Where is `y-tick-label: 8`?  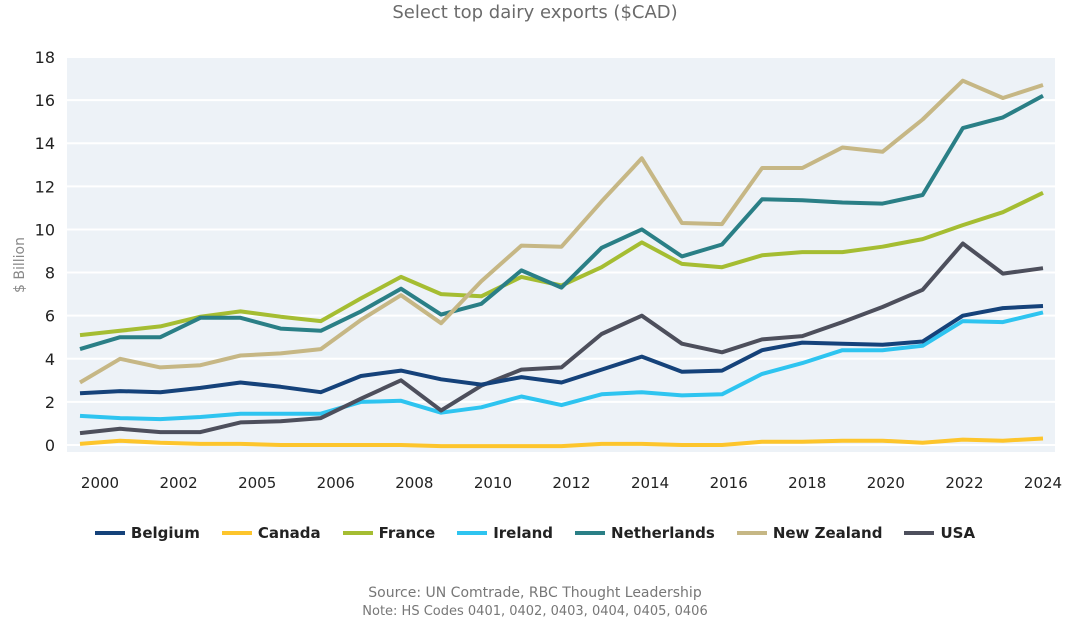
y-tick-label: 8 is located at coordinates (50, 273).